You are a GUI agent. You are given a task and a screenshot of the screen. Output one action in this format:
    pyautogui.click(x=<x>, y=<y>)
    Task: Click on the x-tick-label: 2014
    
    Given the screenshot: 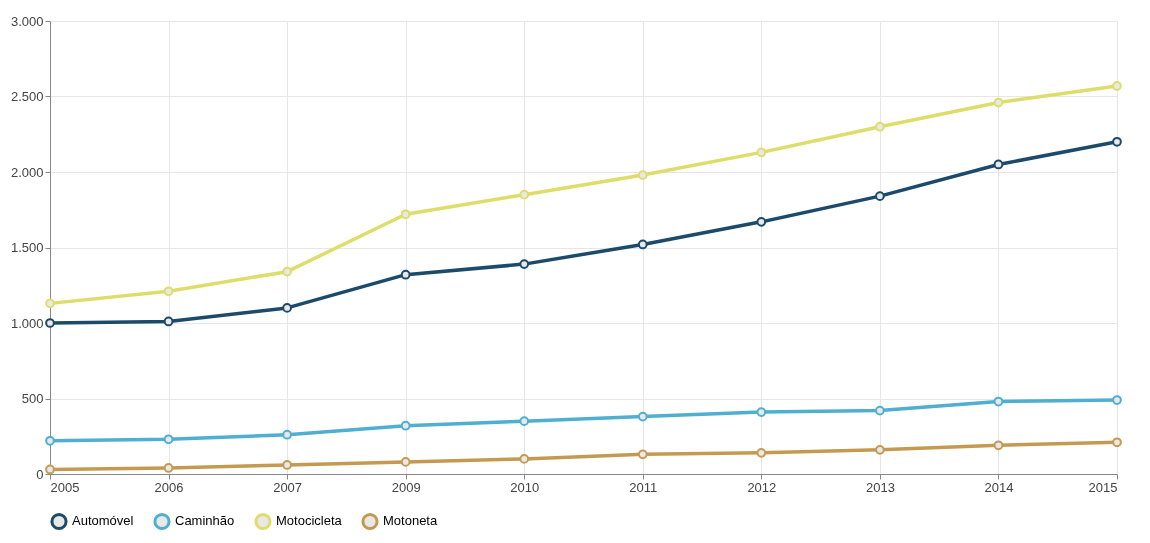 What is the action you would take?
    pyautogui.click(x=999, y=487)
    